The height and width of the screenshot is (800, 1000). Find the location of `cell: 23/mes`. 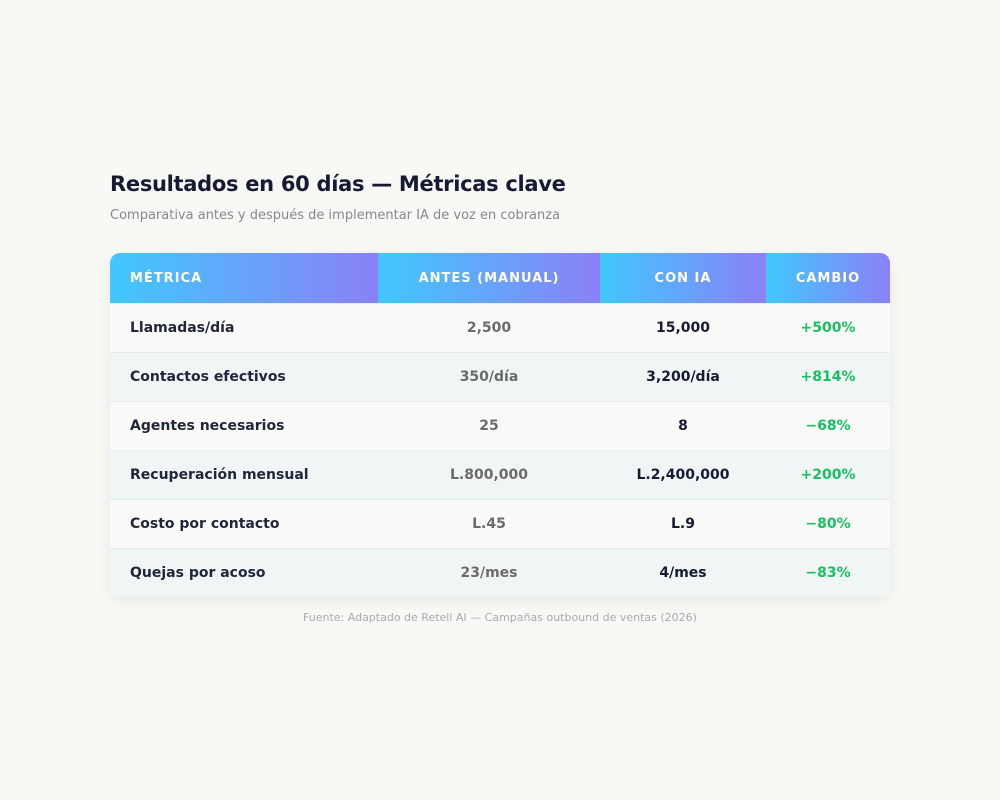

cell: 23/mes is located at coordinates (489, 572).